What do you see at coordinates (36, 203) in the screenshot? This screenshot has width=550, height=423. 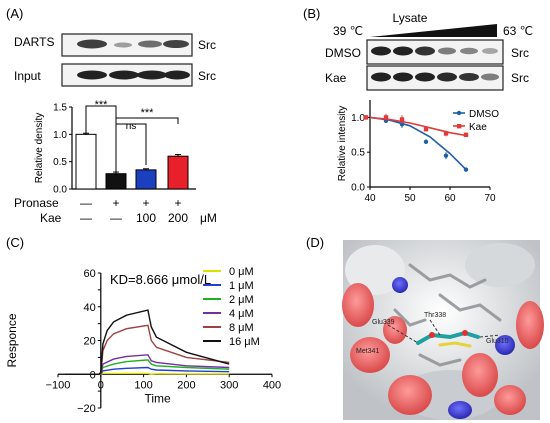 I see `condition-label-pronase: Pronase` at bounding box center [36, 203].